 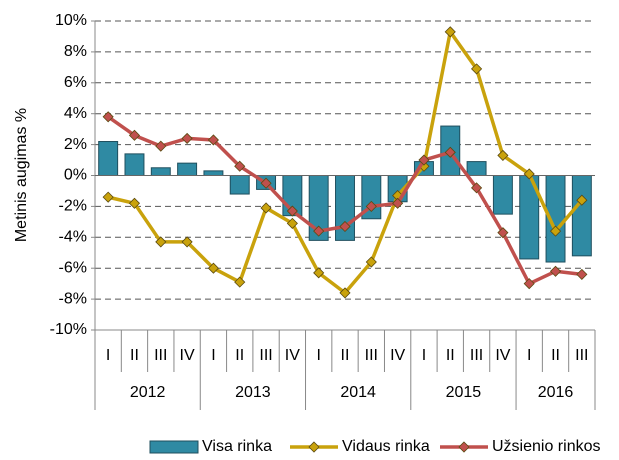 What do you see at coordinates (546, 446) in the screenshot?
I see `legend-label: Užsienio rinkos` at bounding box center [546, 446].